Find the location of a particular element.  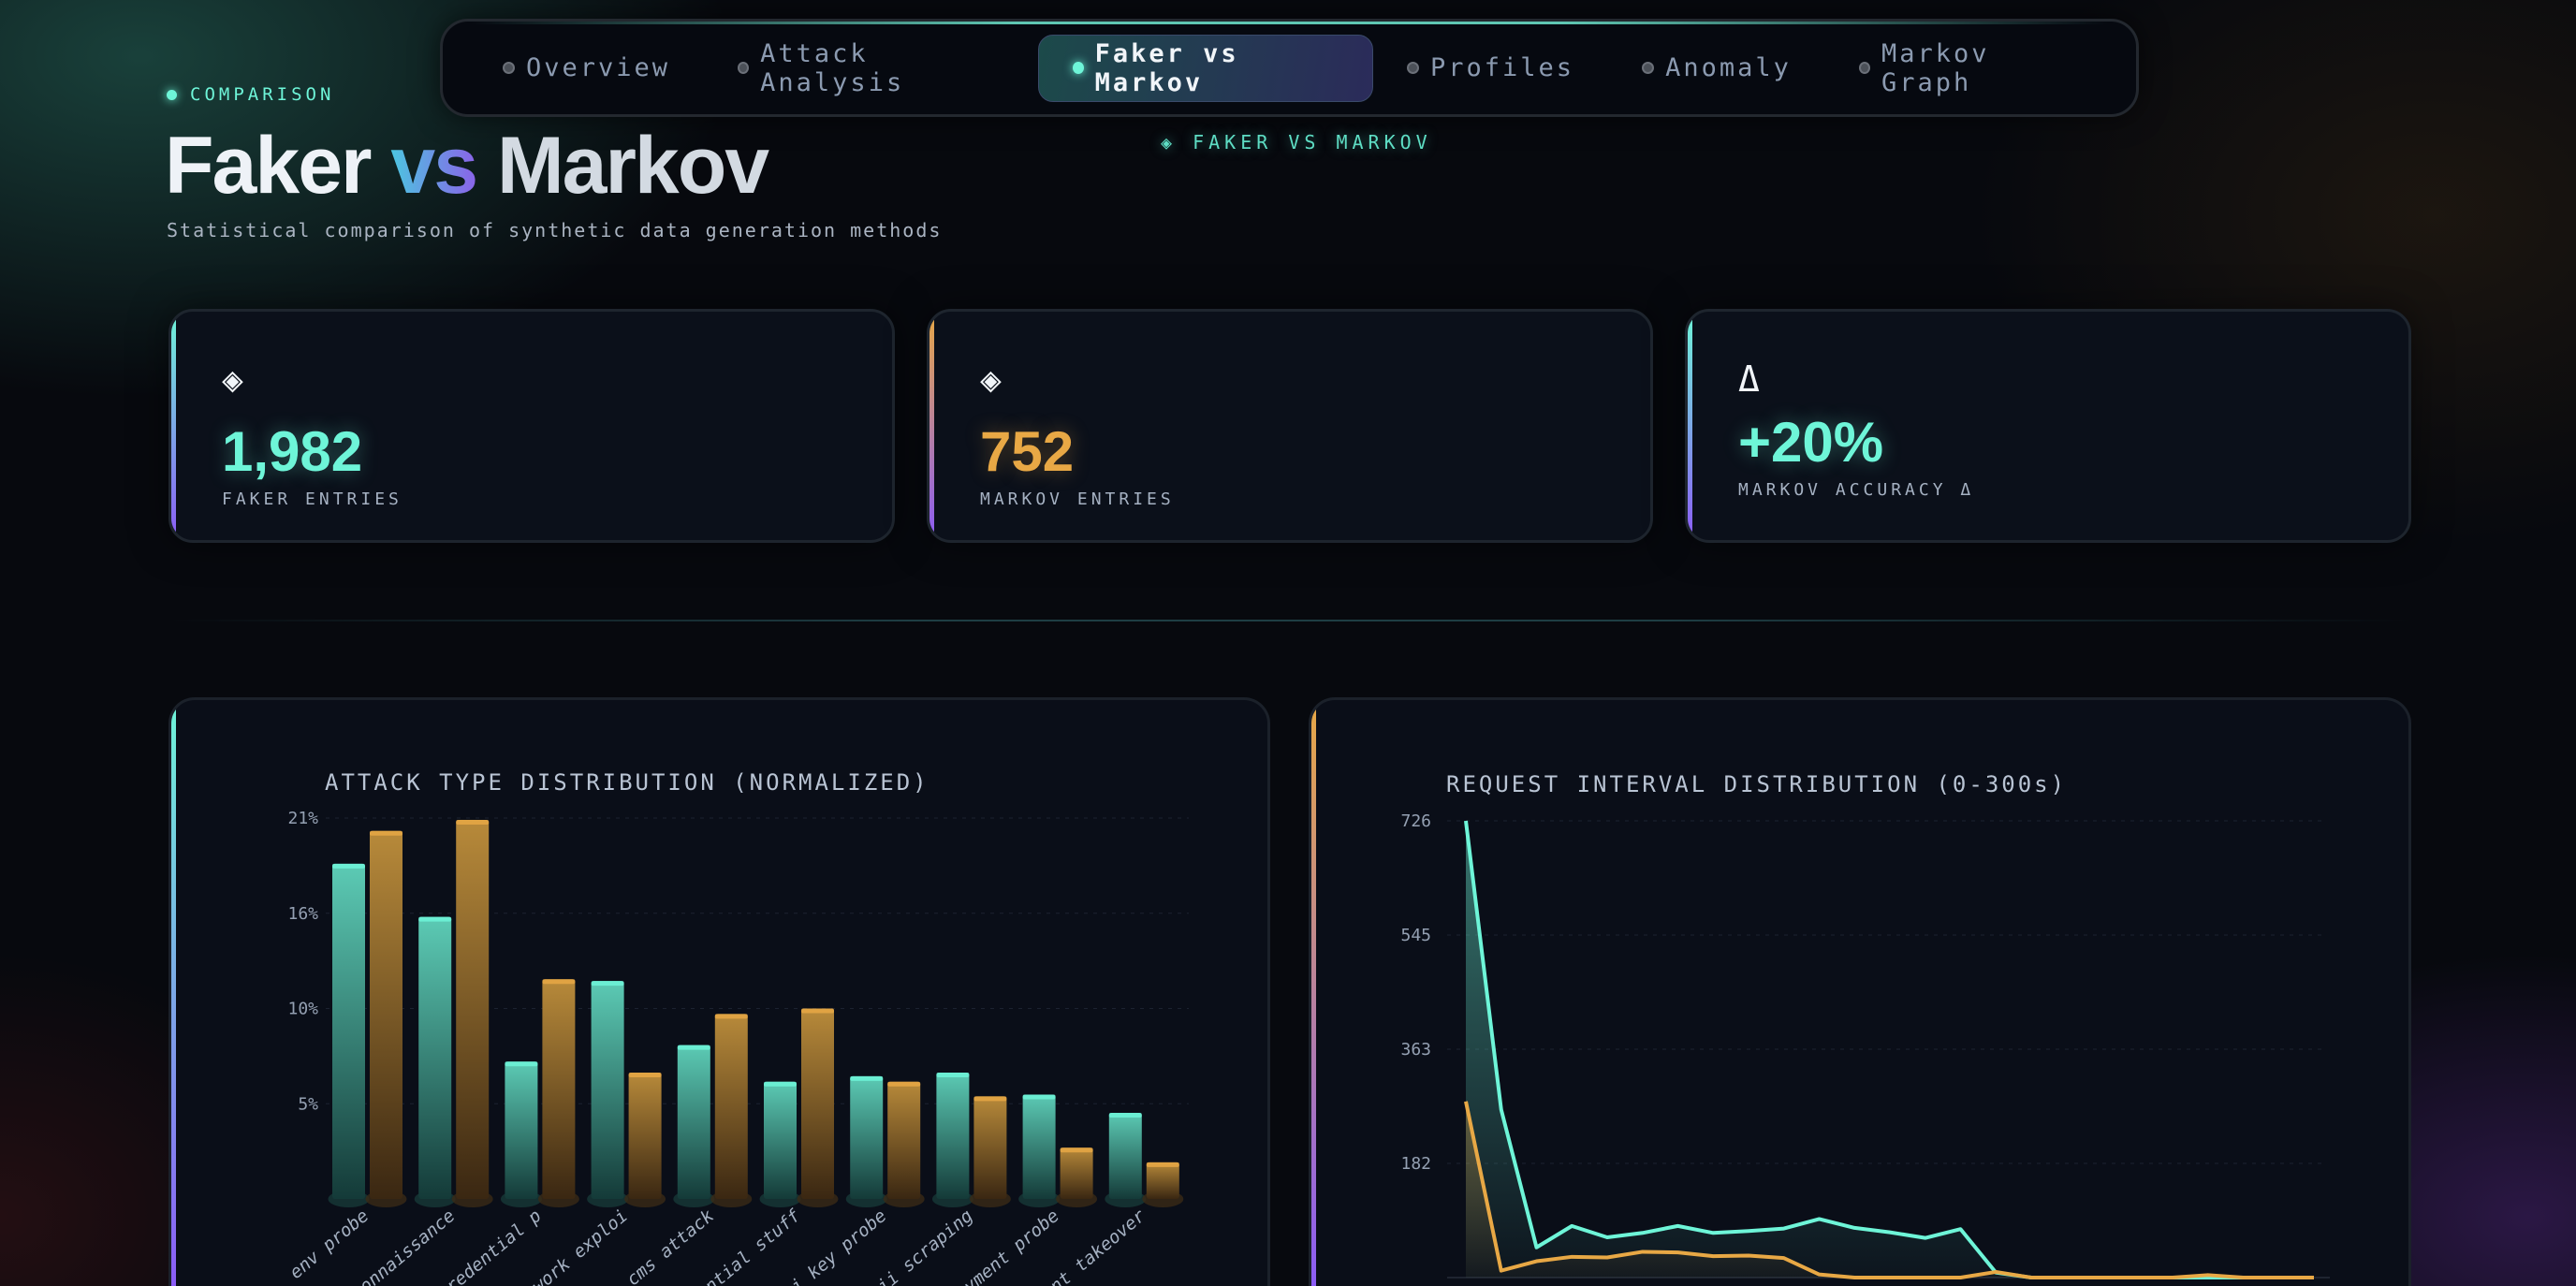

y-tick-label: 5% is located at coordinates (308, 1104).